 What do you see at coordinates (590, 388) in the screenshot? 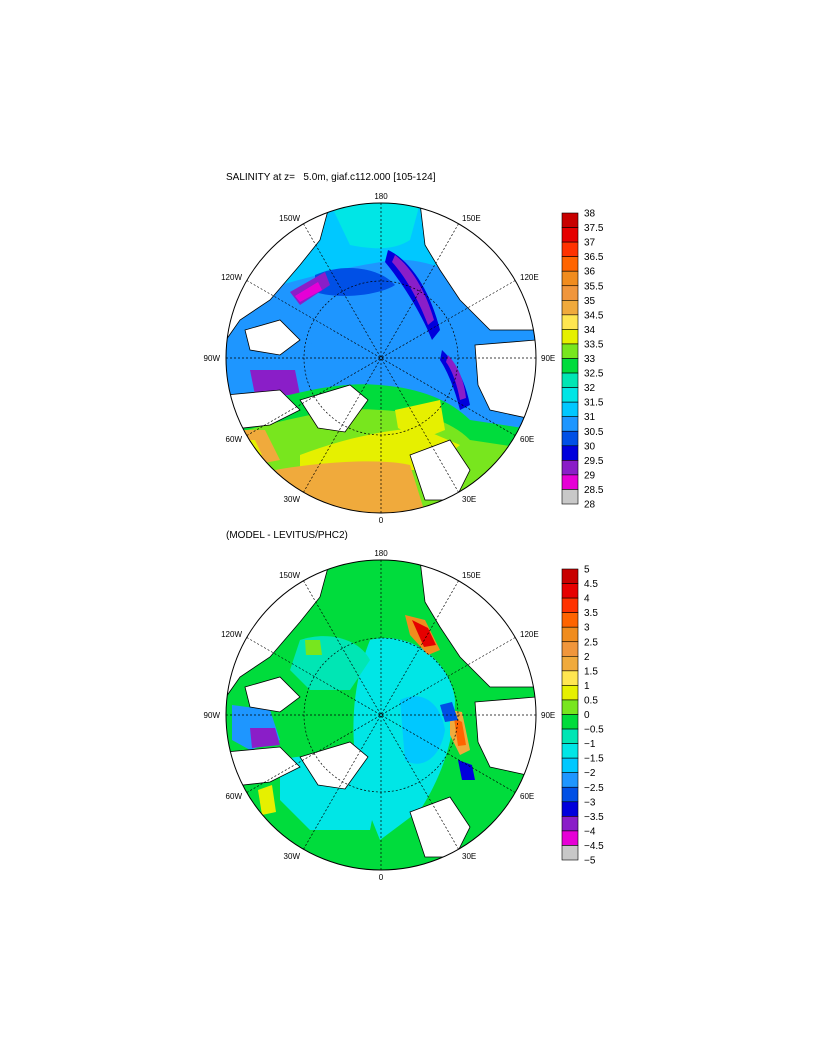
I see `salinity-colorbar-label: 32` at bounding box center [590, 388].